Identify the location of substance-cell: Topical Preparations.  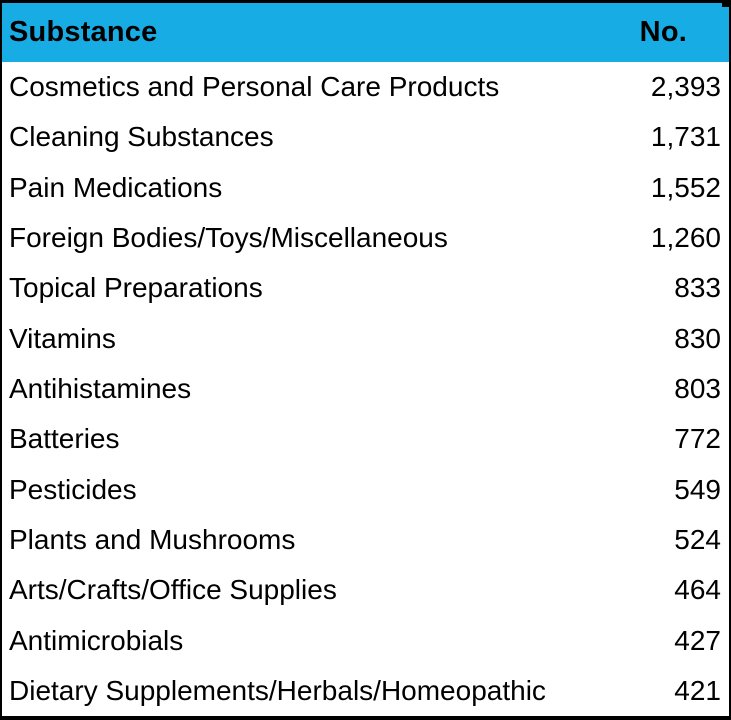
(136, 288).